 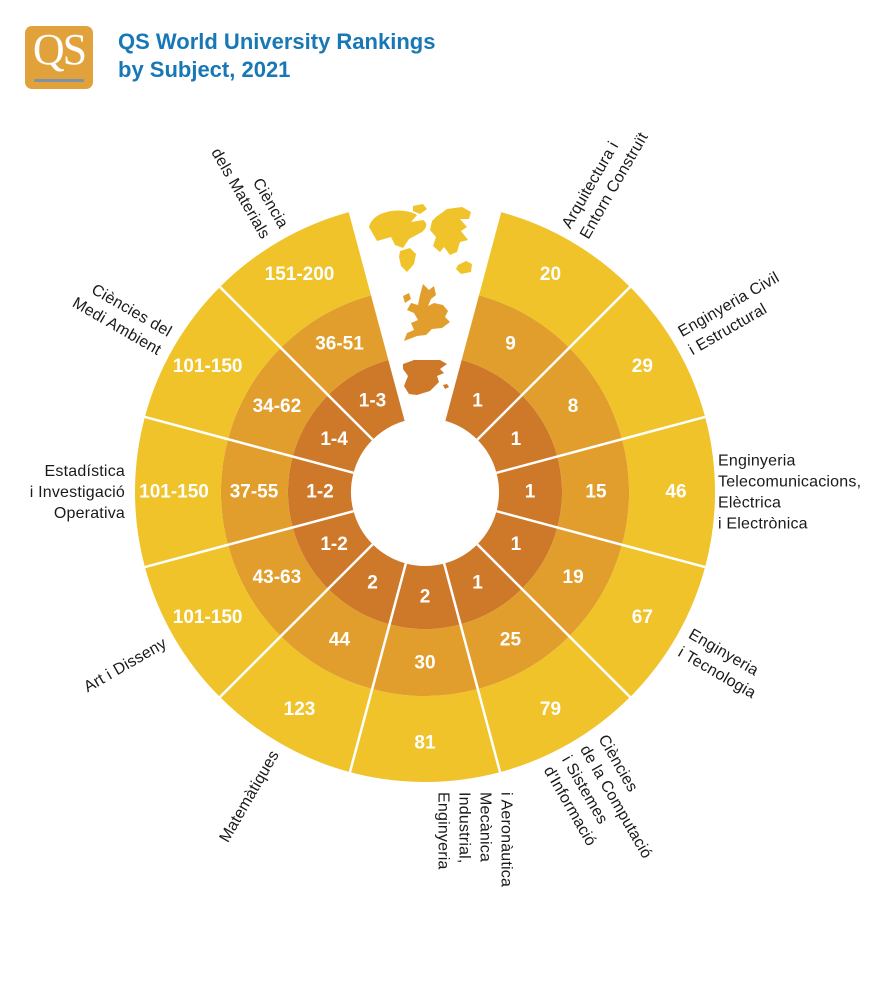 I want to click on segment-2-ring-spain, so click(x=529, y=492).